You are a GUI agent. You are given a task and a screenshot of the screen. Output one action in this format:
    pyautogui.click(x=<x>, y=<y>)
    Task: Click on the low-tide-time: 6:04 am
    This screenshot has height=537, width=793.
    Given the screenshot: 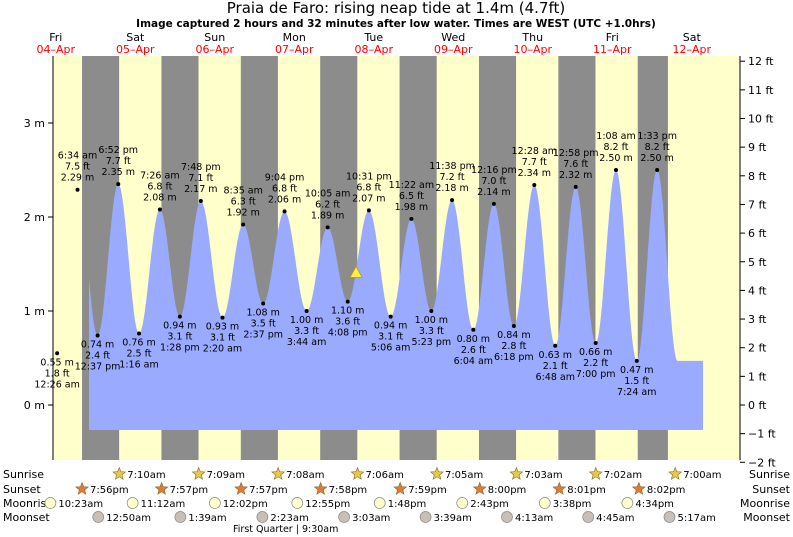 What is the action you would take?
    pyautogui.click(x=473, y=361)
    